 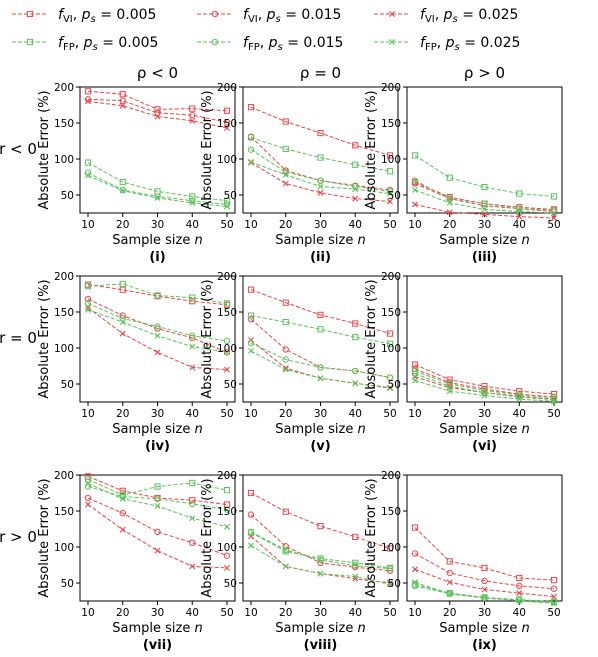 I want to click on legend-item: fFP, ps = 0.015, so click(x=270, y=44).